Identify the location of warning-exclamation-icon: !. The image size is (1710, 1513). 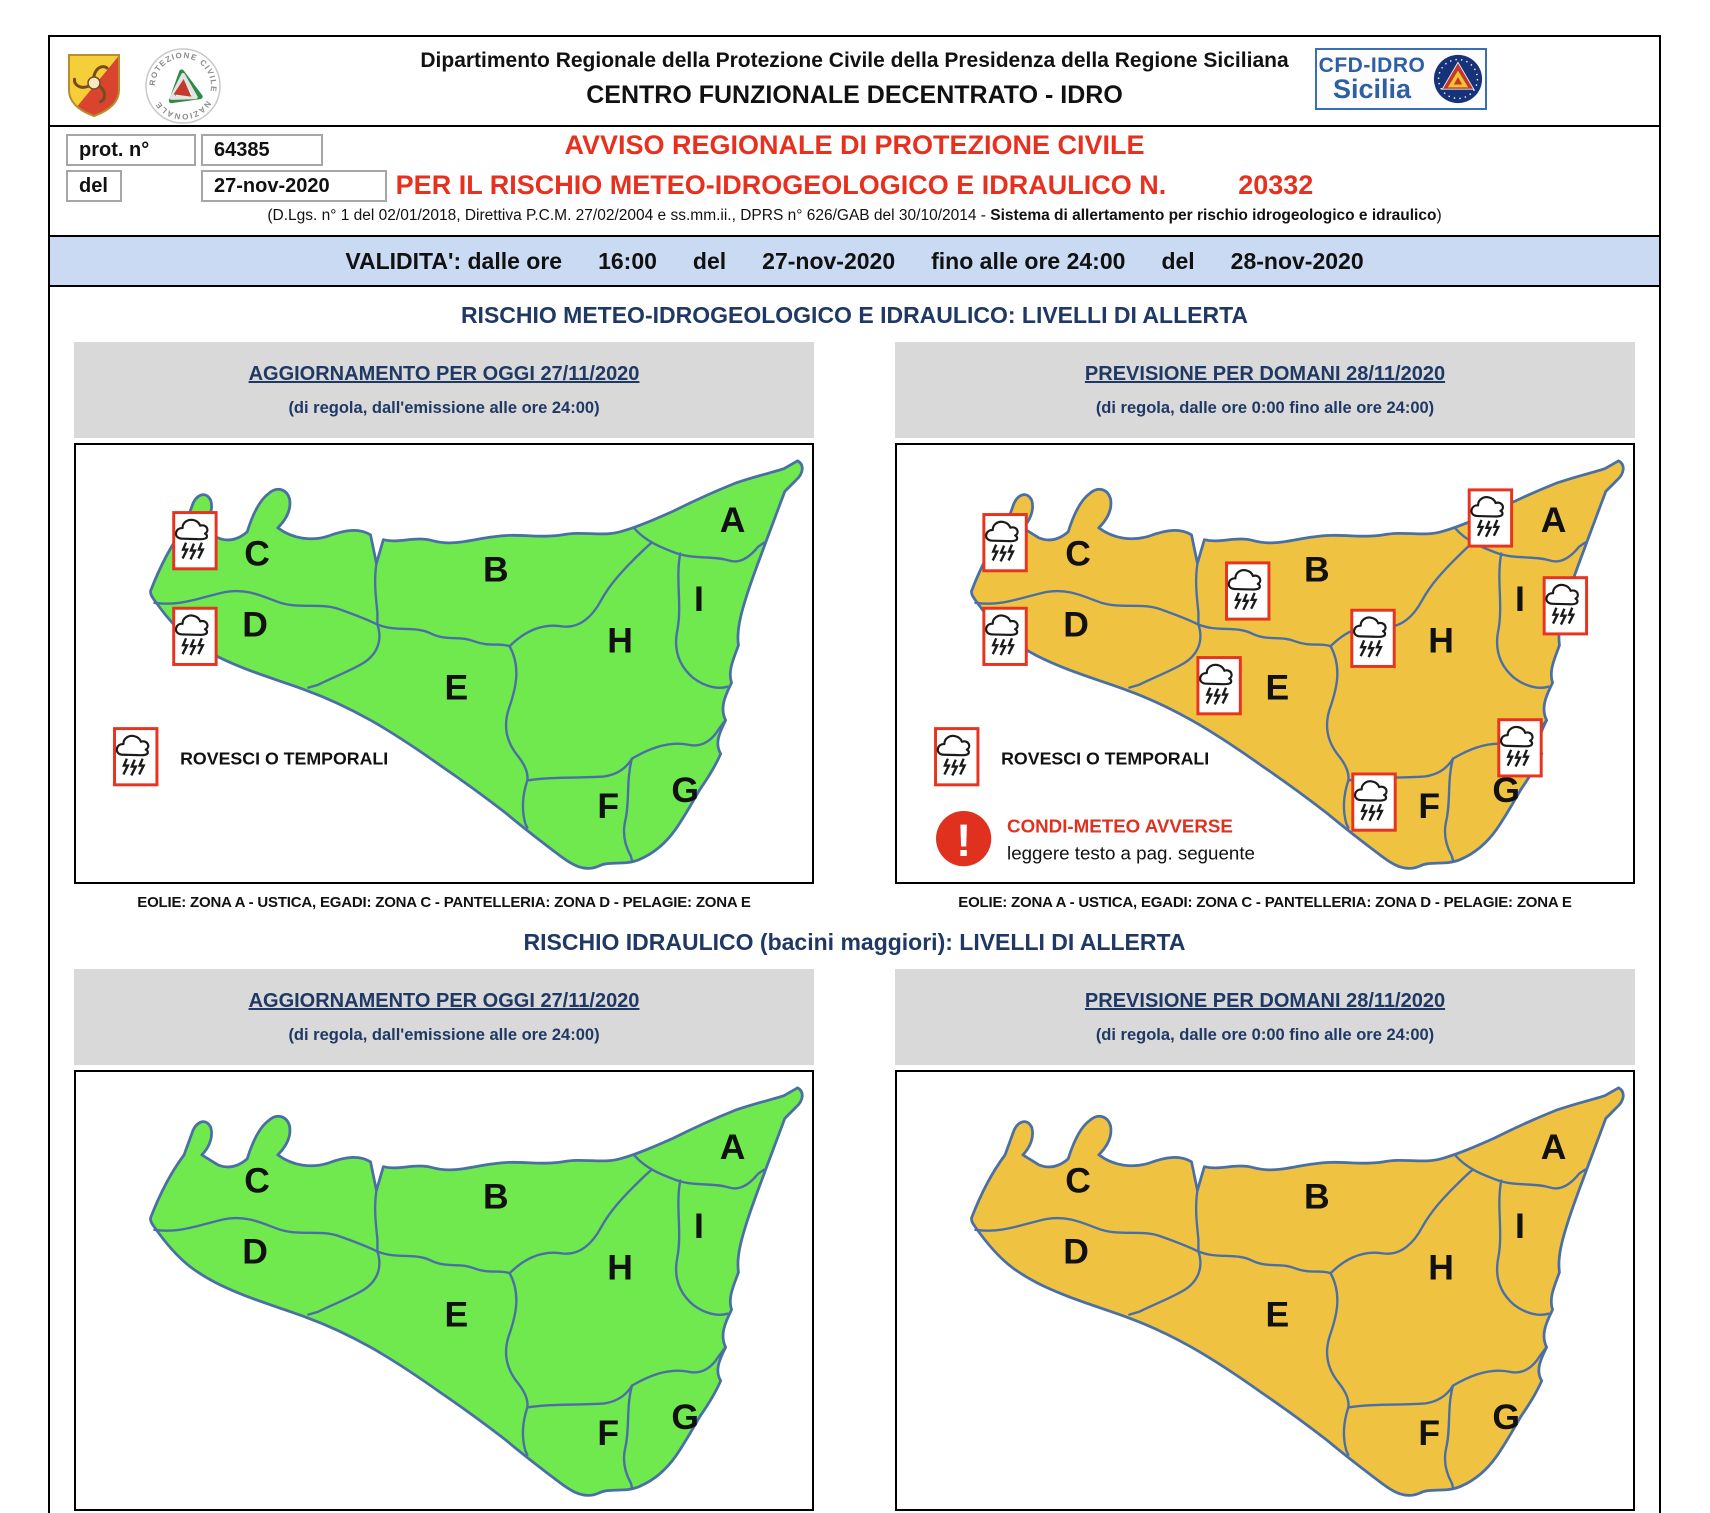
(964, 838).